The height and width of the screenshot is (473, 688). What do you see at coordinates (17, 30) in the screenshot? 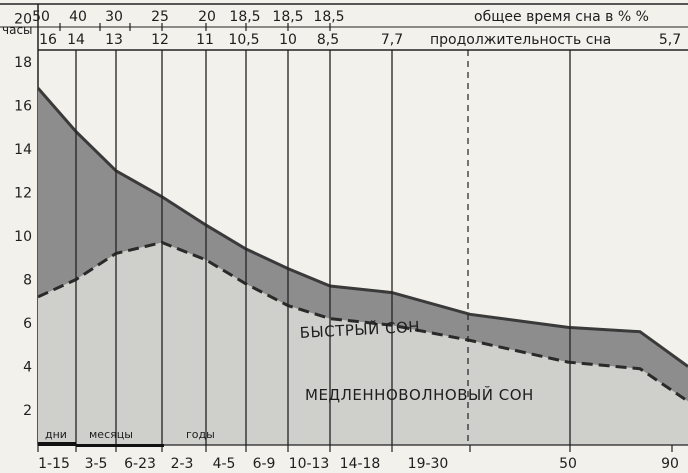
I see `y-axis-label: часы` at bounding box center [17, 30].